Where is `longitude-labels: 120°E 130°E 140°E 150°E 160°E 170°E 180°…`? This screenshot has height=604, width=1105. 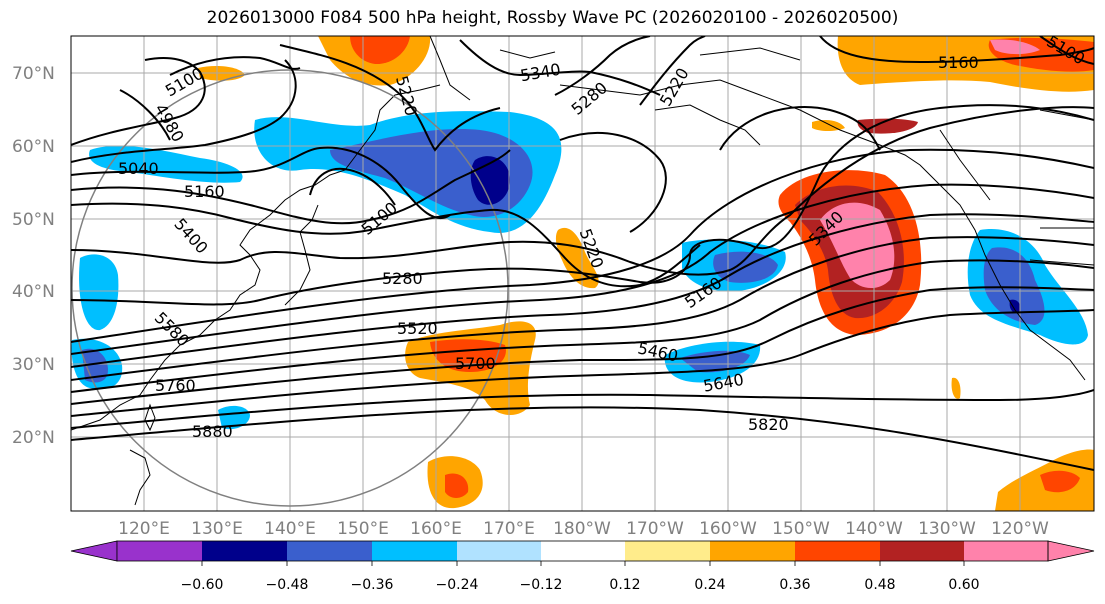 longitude-labels: 120°E 130°E 140°E 150°E 160°E 170°E 180°… is located at coordinates (583, 529).